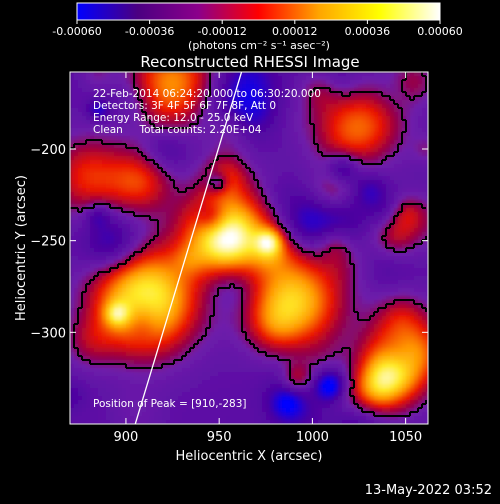 Image resolution: width=500 pixels, height=504 pixels. What do you see at coordinates (295, 31) in the screenshot?
I see `colorbar-tick-label: 0.00012` at bounding box center [295, 31].